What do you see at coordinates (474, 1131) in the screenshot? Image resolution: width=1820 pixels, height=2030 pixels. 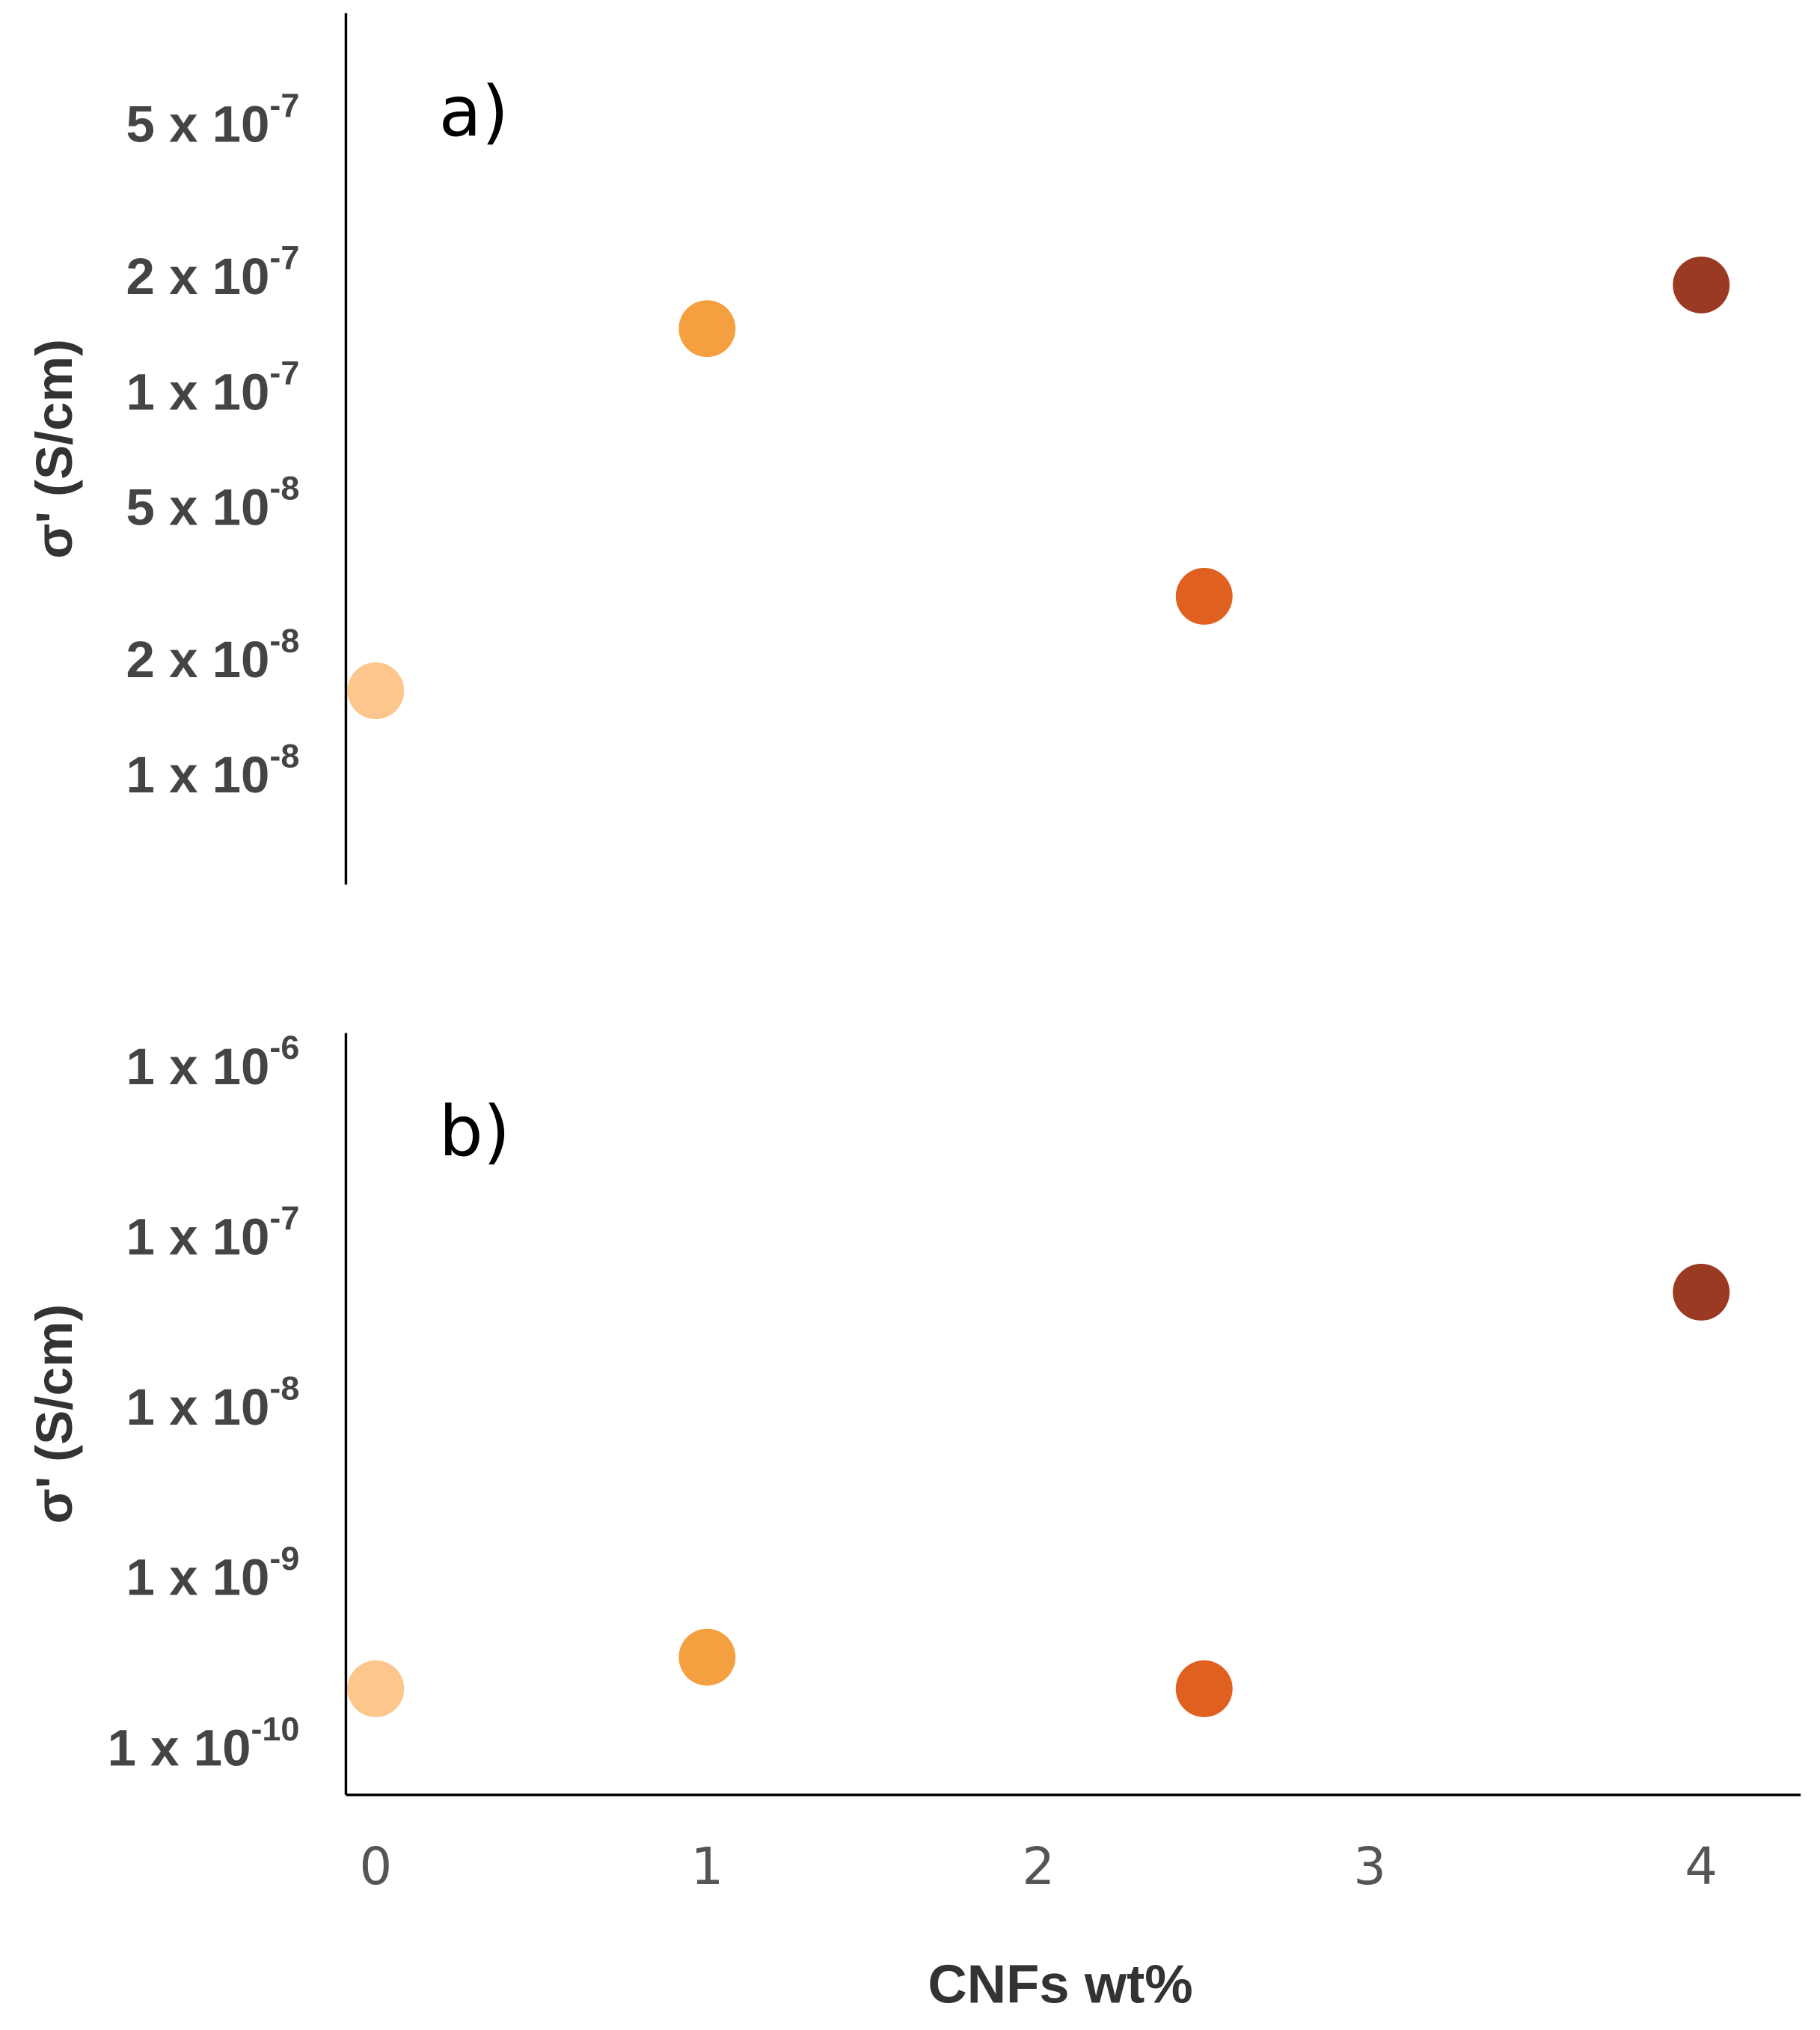 I see `panel-label: b)` at bounding box center [474, 1131].